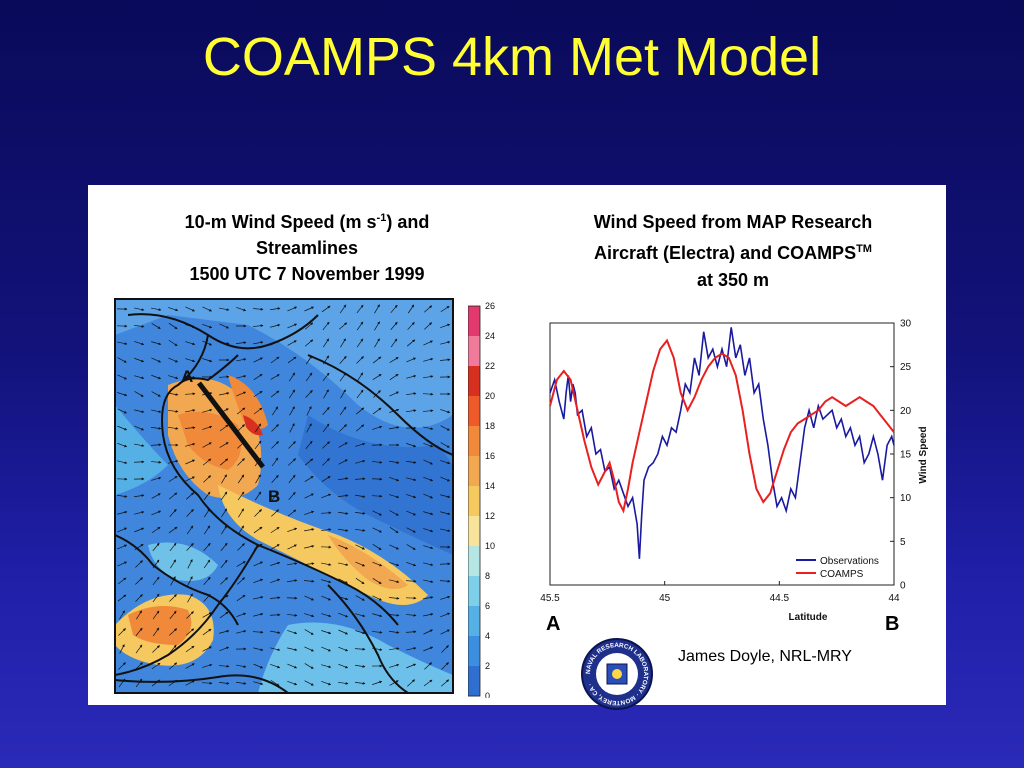 The height and width of the screenshot is (768, 1024). I want to click on x-tick-label: 44, so click(894, 598).